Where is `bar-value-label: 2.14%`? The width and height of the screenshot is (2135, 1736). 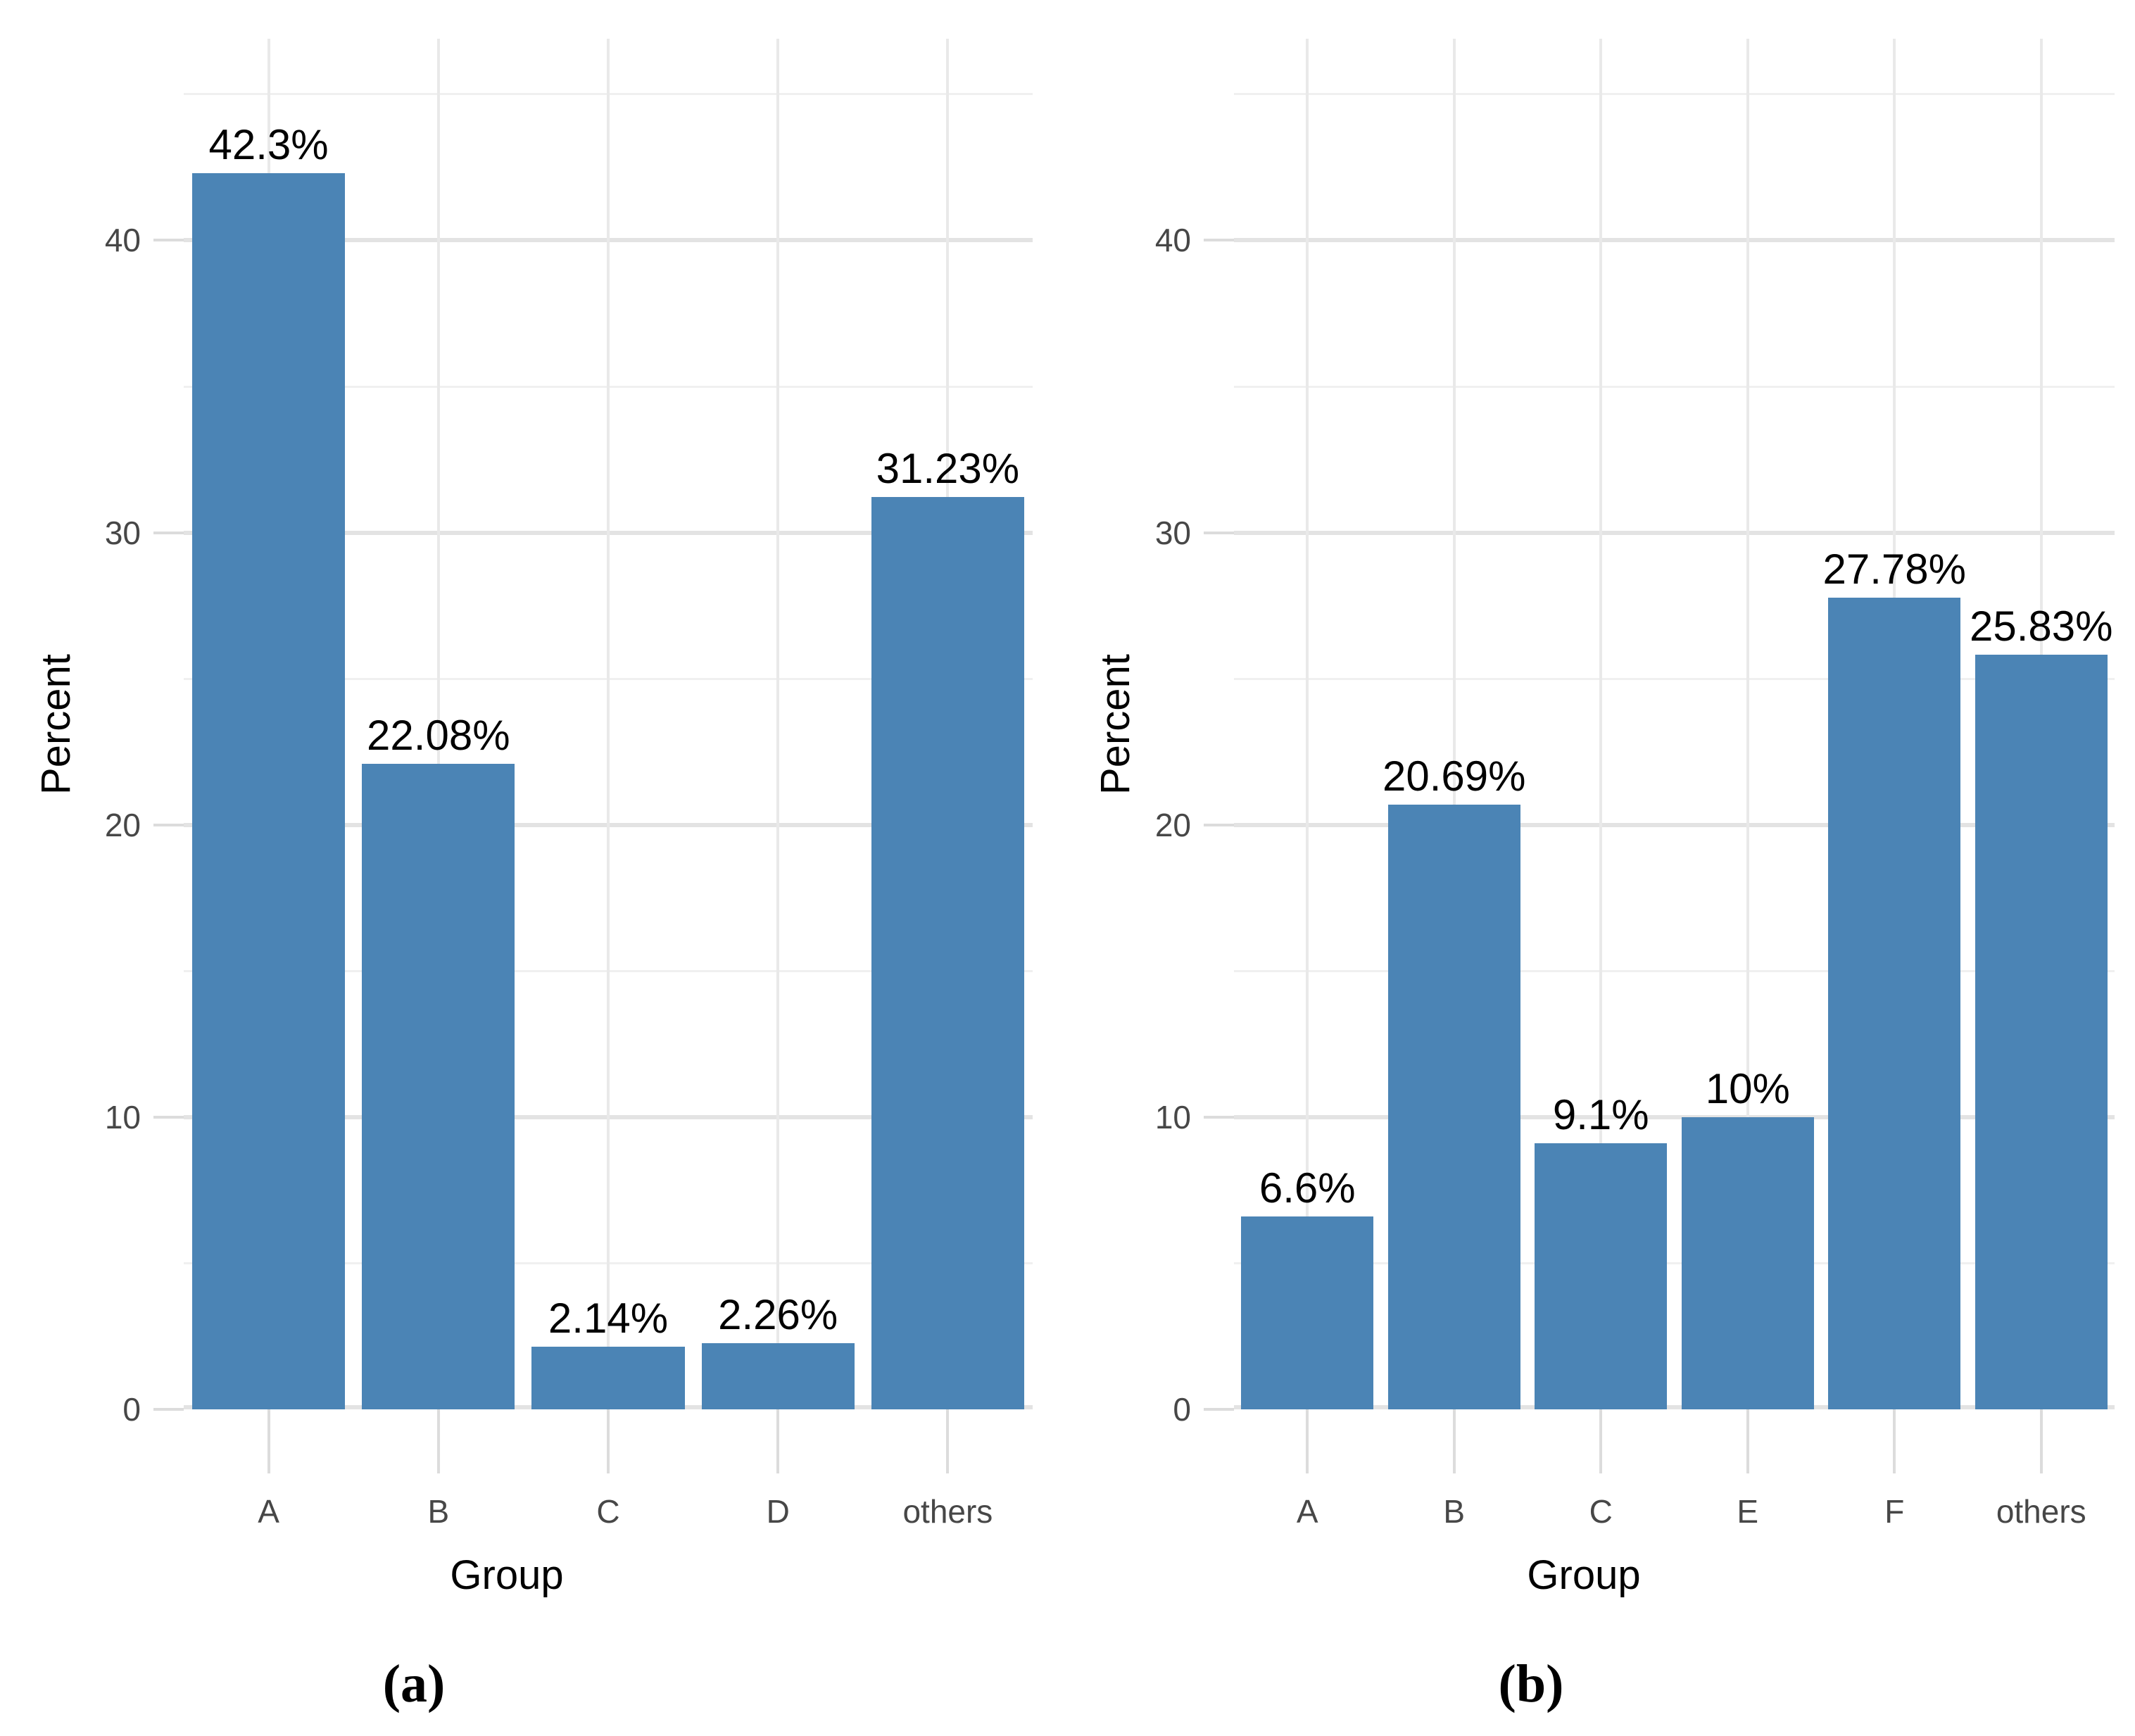 bar-value-label: 2.14% is located at coordinates (609, 1318).